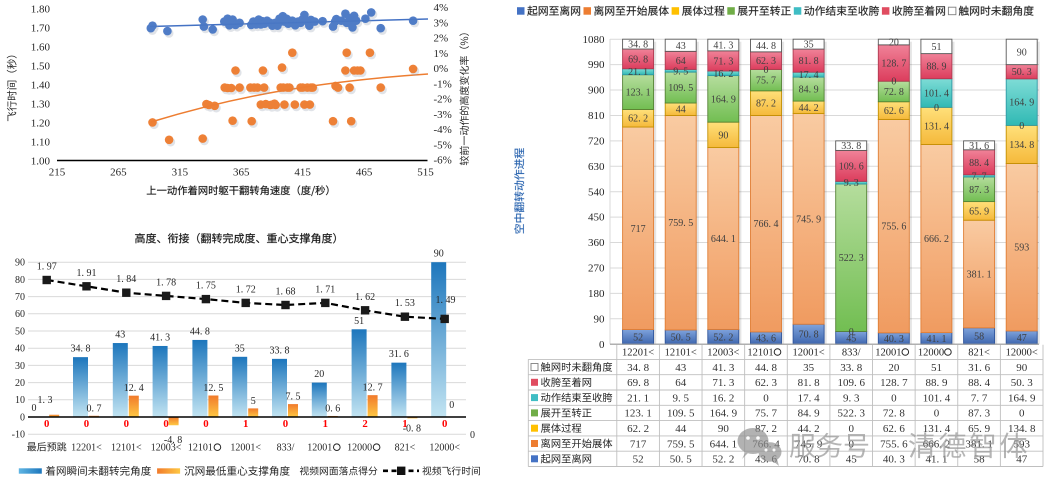  What do you see at coordinates (20, 349) in the screenshot?
I see `svg-text: 40` at bounding box center [20, 349].